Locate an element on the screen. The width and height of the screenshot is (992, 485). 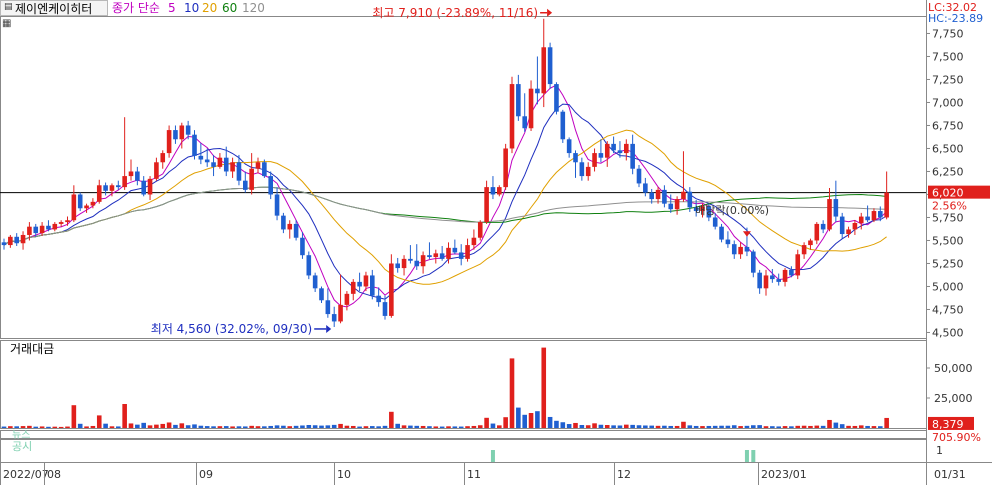
price-tick-label: 4,750 is located at coordinates (948, 309).